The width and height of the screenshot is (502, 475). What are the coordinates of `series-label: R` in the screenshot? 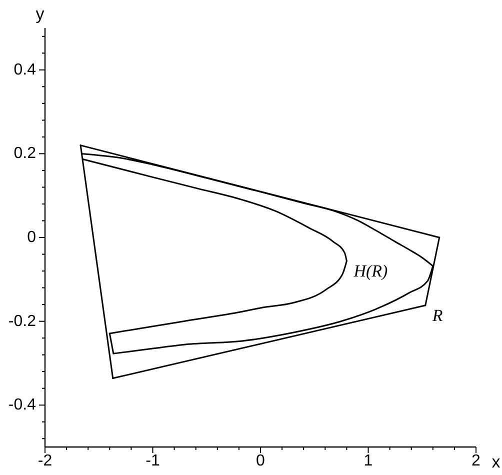 It's located at (437, 315).